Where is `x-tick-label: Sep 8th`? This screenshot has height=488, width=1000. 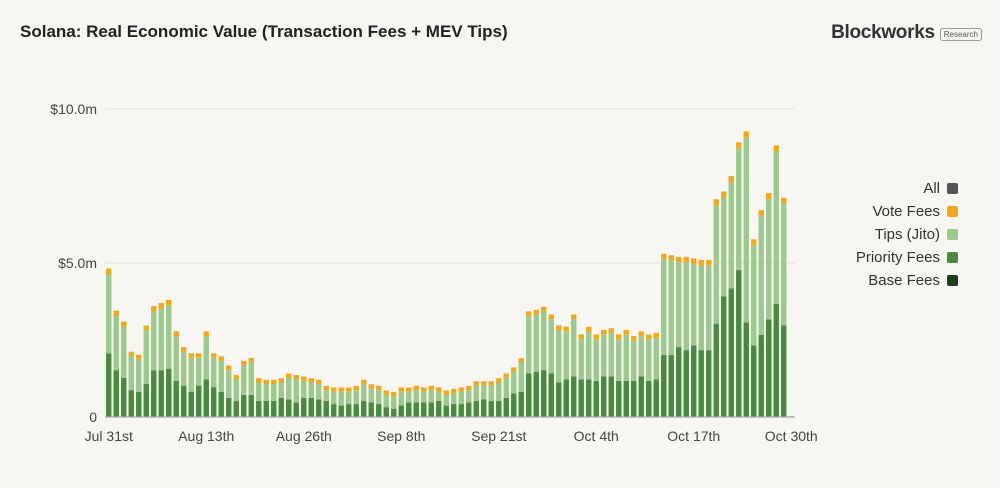 x-tick-label: Sep 8th is located at coordinates (401, 436).